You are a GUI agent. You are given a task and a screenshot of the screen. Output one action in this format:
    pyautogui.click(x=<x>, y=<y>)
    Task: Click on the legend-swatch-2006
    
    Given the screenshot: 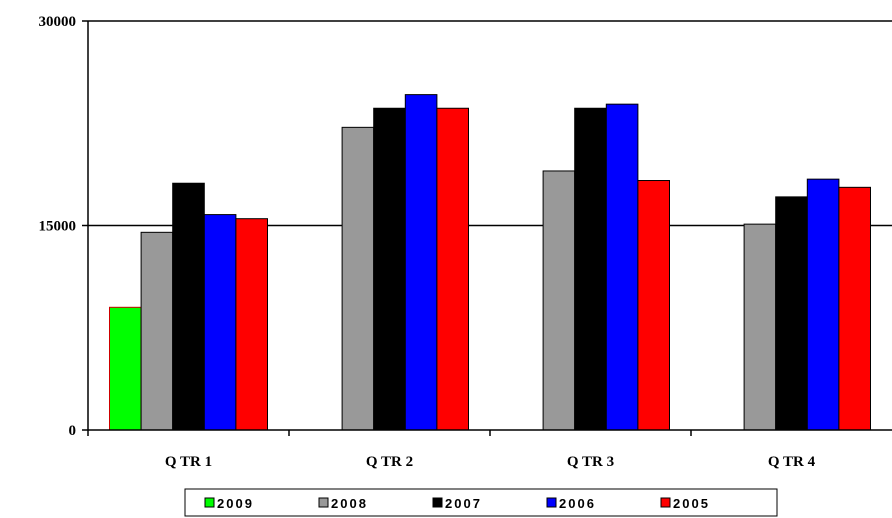 What is the action you would take?
    pyautogui.click(x=551, y=502)
    